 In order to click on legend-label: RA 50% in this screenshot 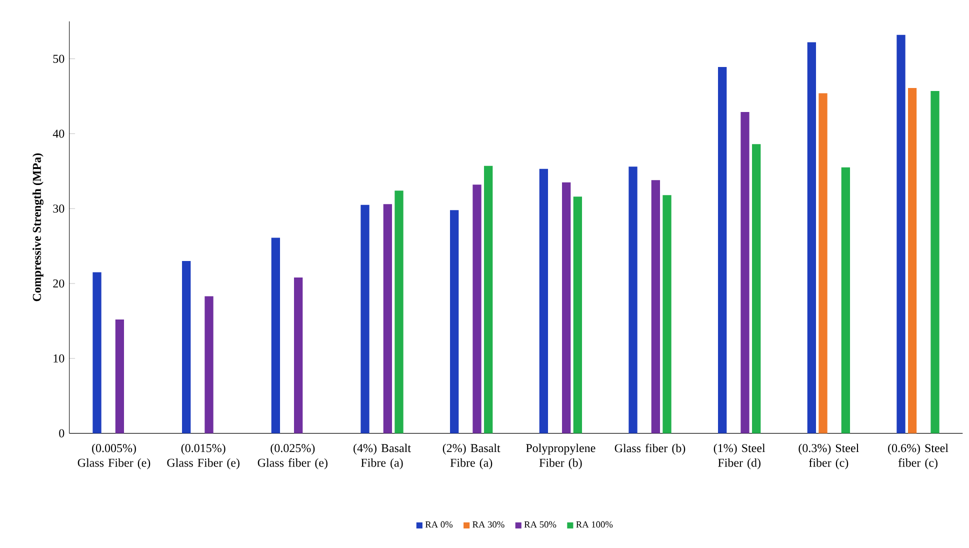, I will do `click(540, 524)`.